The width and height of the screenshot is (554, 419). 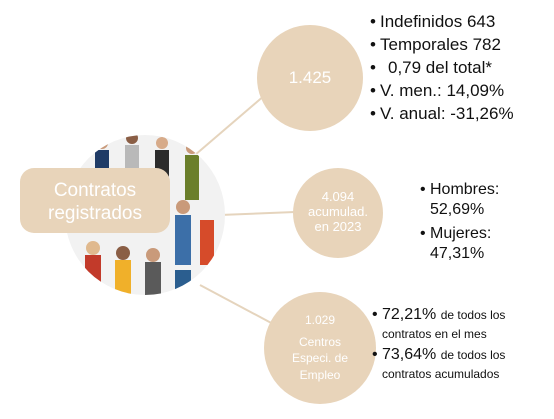 I want to click on item-text: Indefinidos 643, so click(x=438, y=21).